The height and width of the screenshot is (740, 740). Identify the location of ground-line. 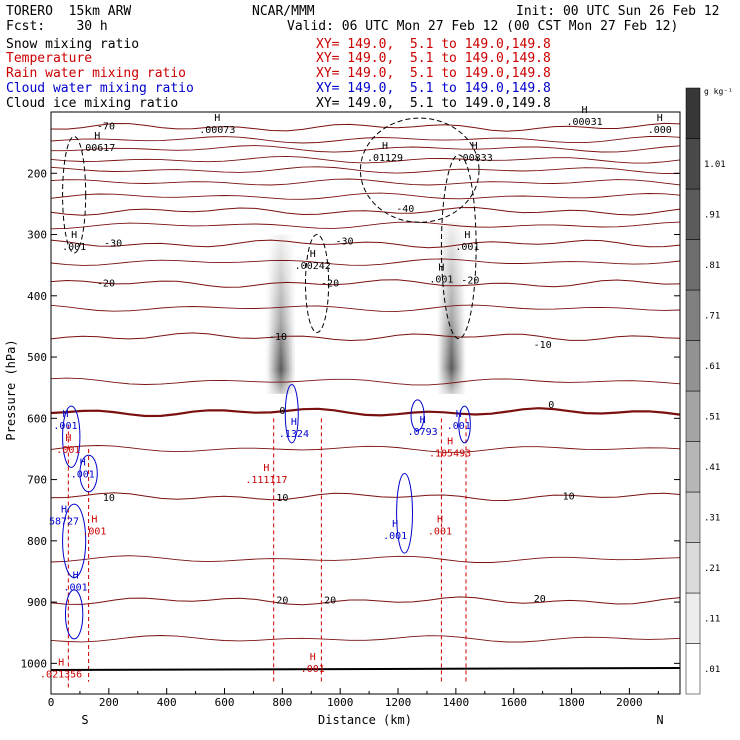
(365, 669).